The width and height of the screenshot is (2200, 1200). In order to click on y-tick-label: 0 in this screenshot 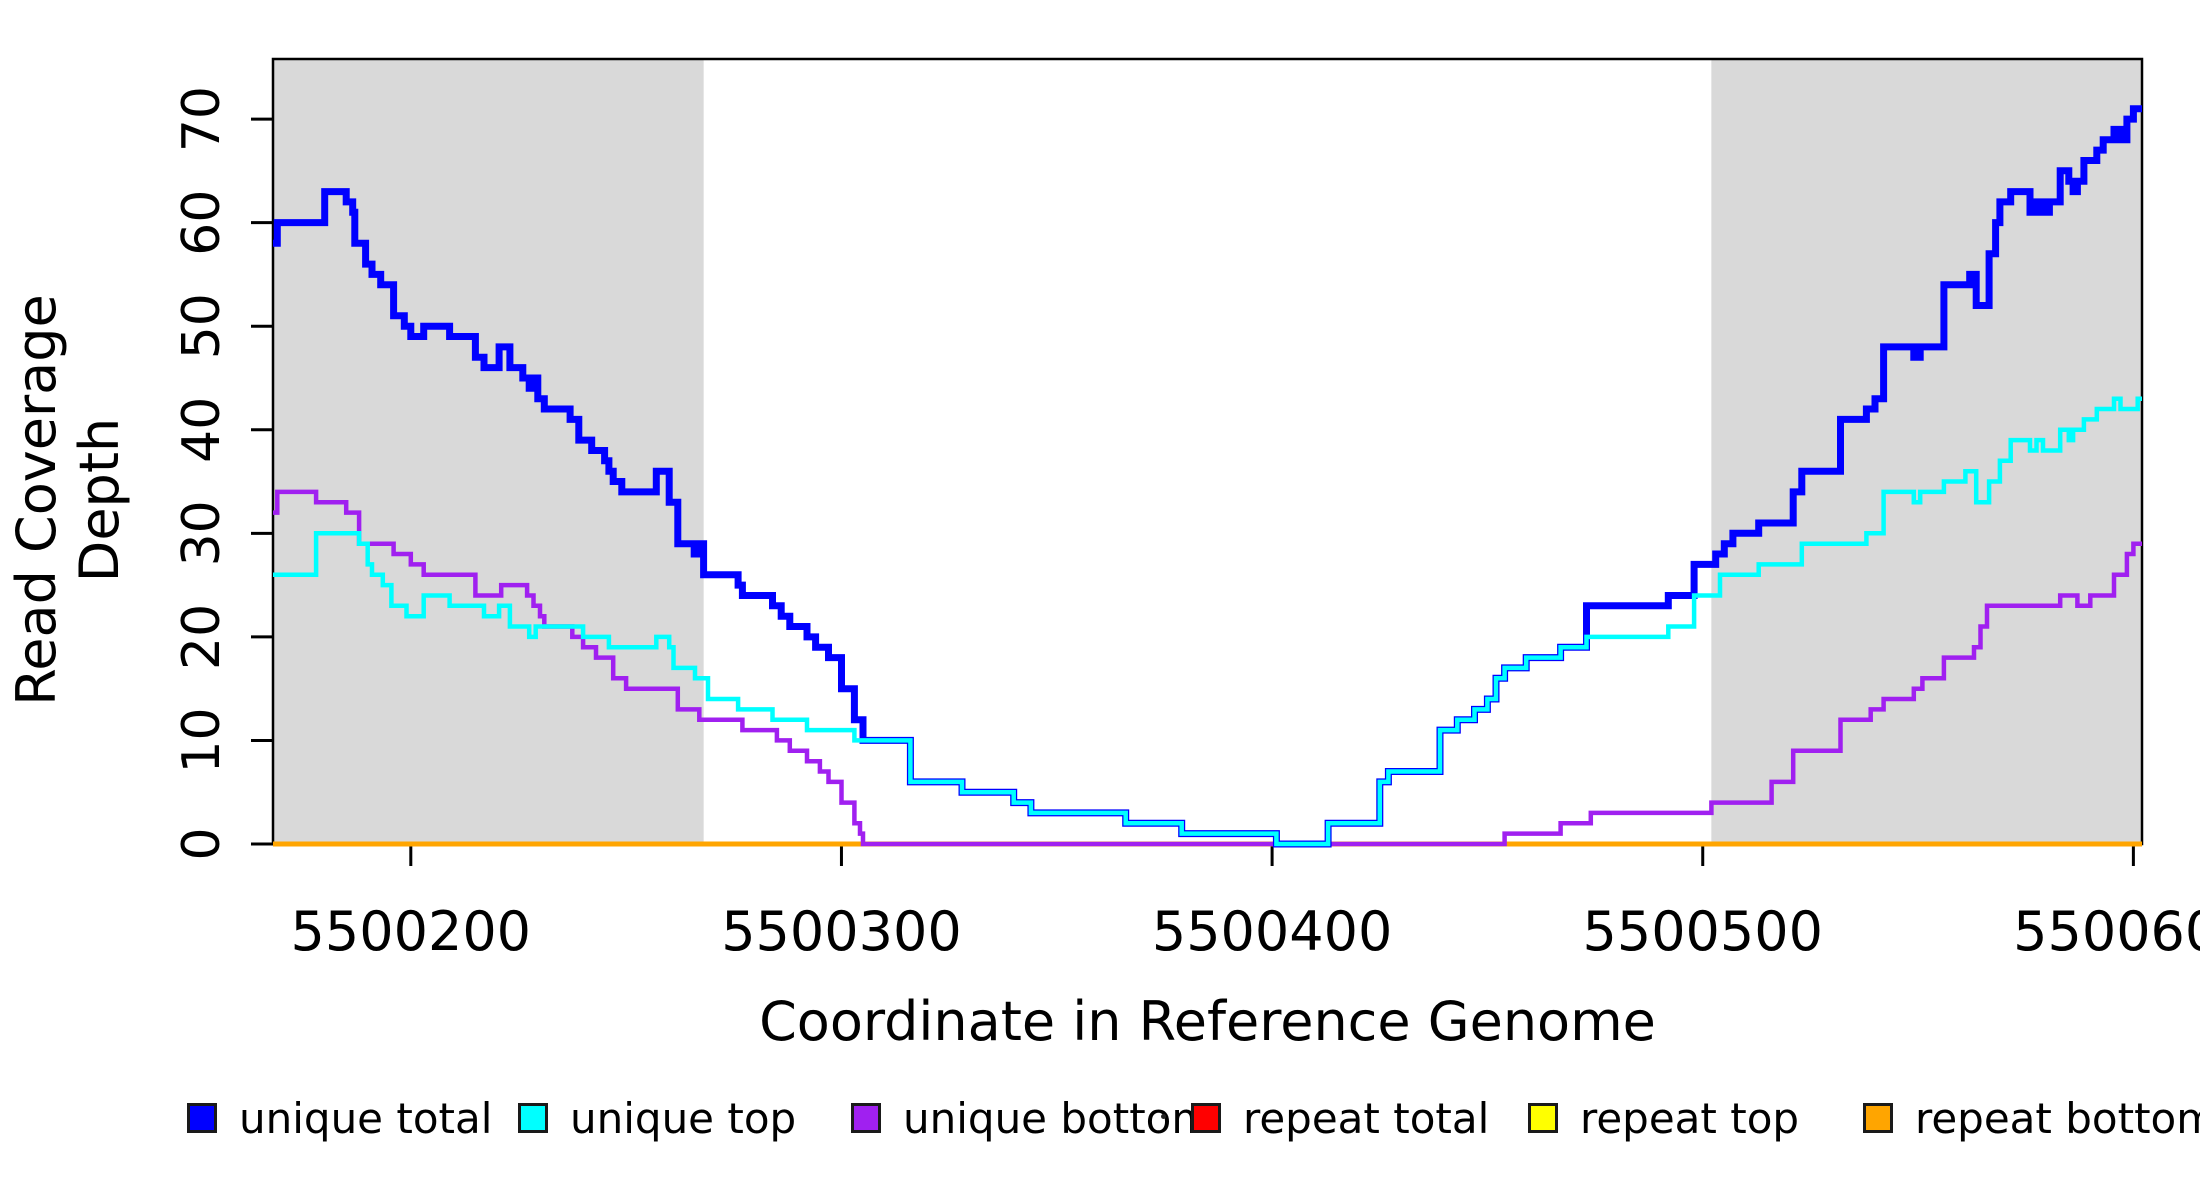, I will do `click(202, 843)`.